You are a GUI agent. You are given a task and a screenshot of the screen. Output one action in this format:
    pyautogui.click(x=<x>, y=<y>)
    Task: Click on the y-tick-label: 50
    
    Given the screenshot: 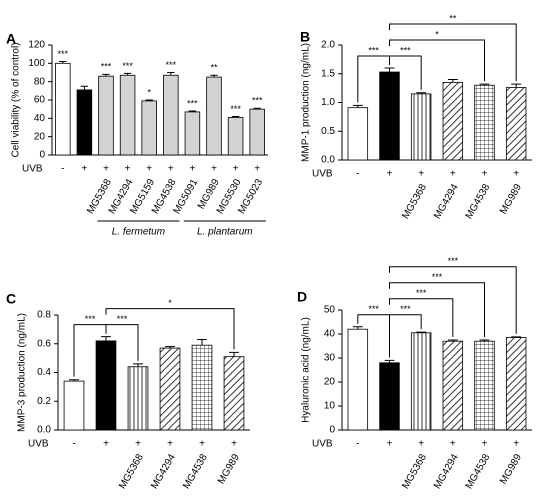 What is the action you would take?
    pyautogui.click(x=330, y=310)
    